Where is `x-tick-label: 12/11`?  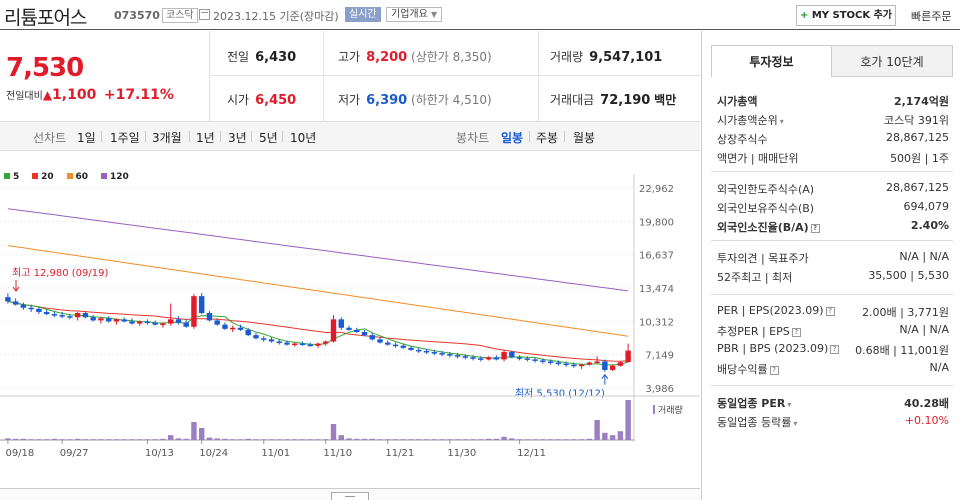
x-tick-label: 12/11 is located at coordinates (531, 453).